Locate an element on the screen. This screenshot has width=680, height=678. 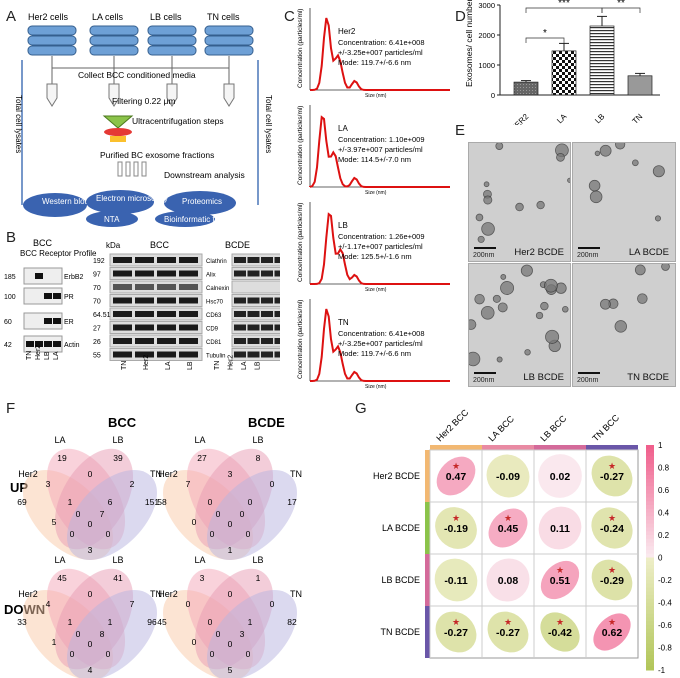
scale-bar is located at coordinates (589, 373).